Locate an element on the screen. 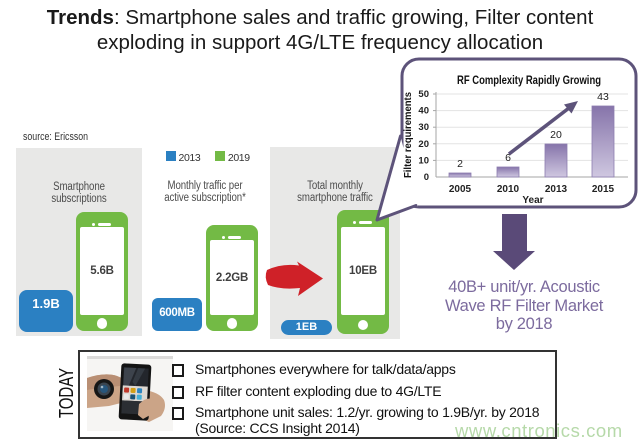  svg-text: 10 is located at coordinates (423, 160).